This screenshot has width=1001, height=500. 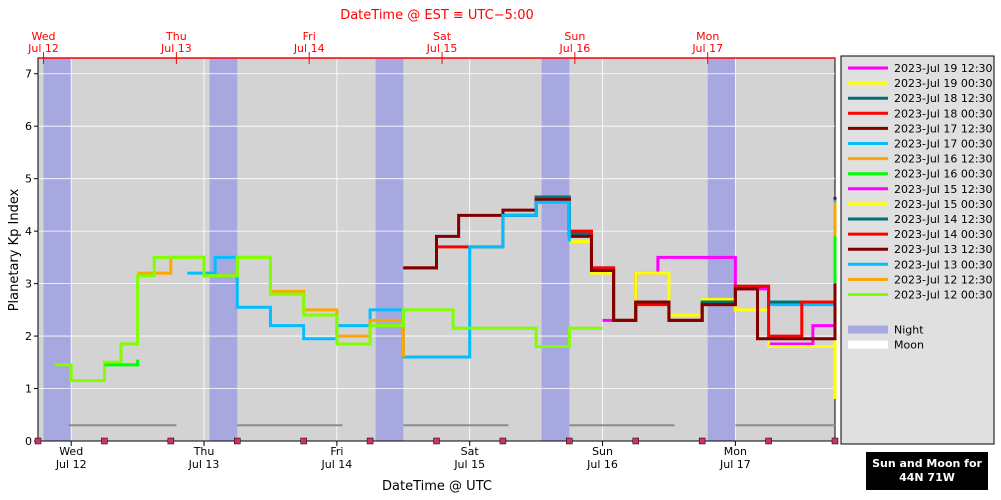 I want to click on legend-night-label: Night, so click(x=909, y=330).